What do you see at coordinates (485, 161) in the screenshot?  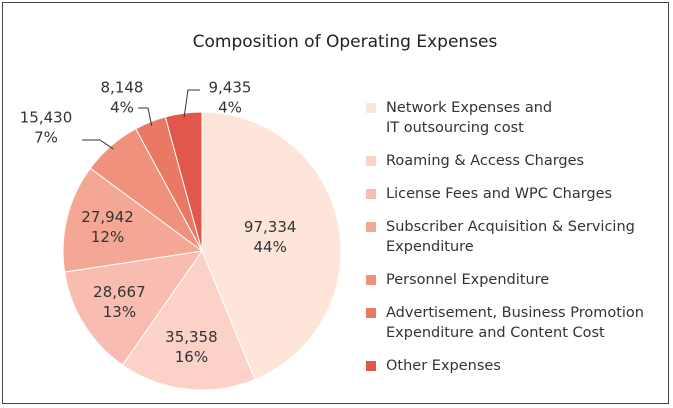 I see `legend-label: Roaming & Access Charges` at bounding box center [485, 161].